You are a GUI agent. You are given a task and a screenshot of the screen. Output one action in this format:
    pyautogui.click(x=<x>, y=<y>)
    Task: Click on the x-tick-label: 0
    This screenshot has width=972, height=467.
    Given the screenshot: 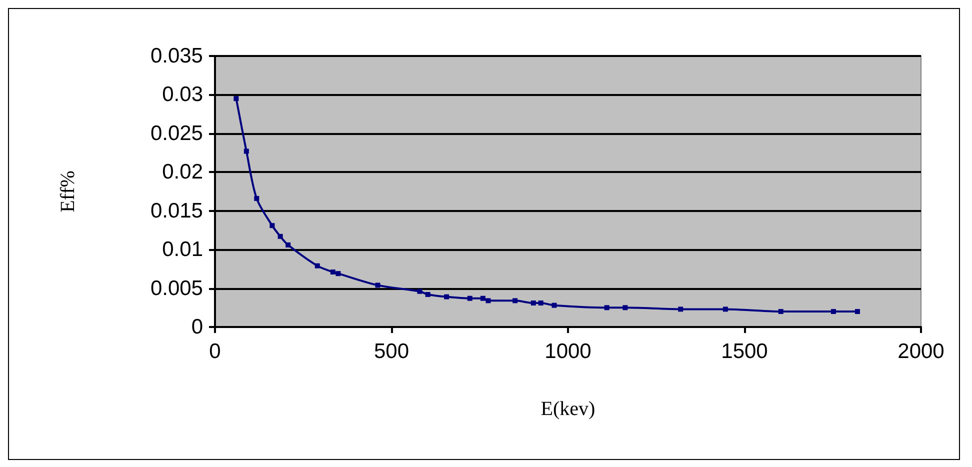 What is the action you would take?
    pyautogui.click(x=215, y=351)
    